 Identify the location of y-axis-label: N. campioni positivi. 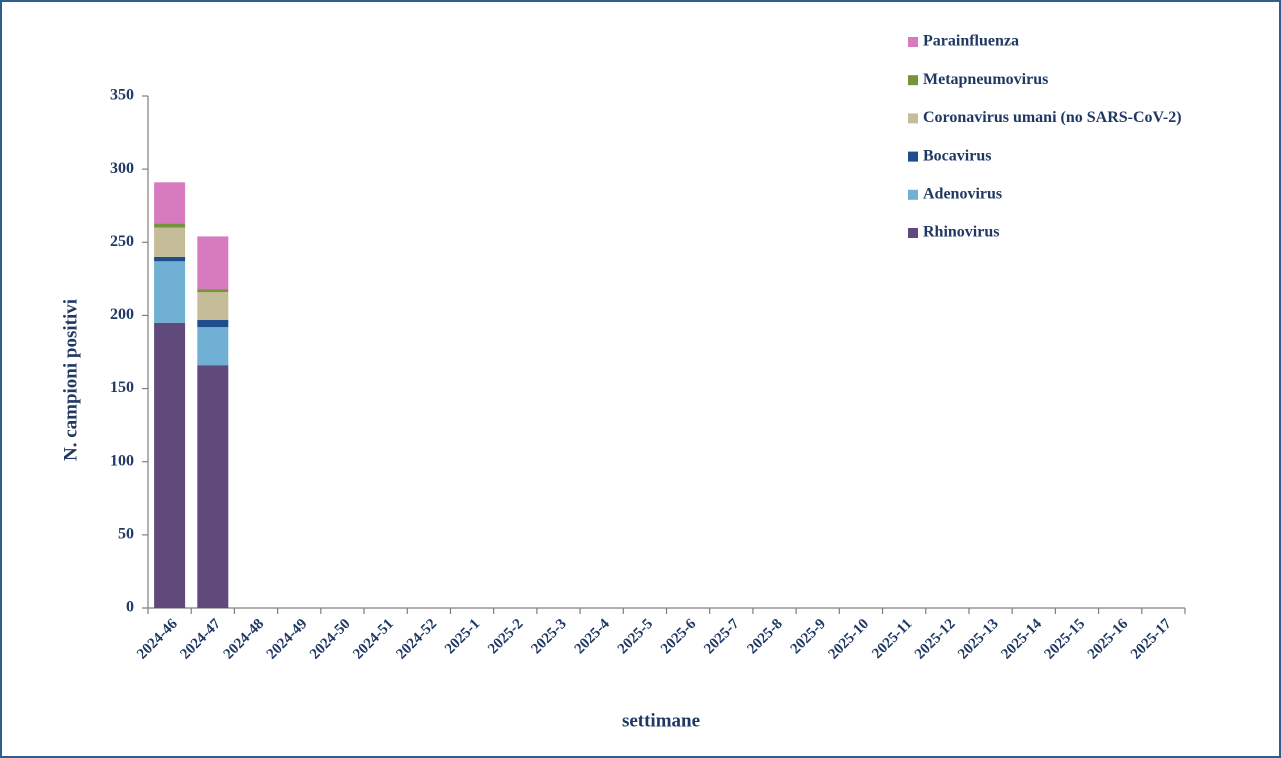
(70, 380).